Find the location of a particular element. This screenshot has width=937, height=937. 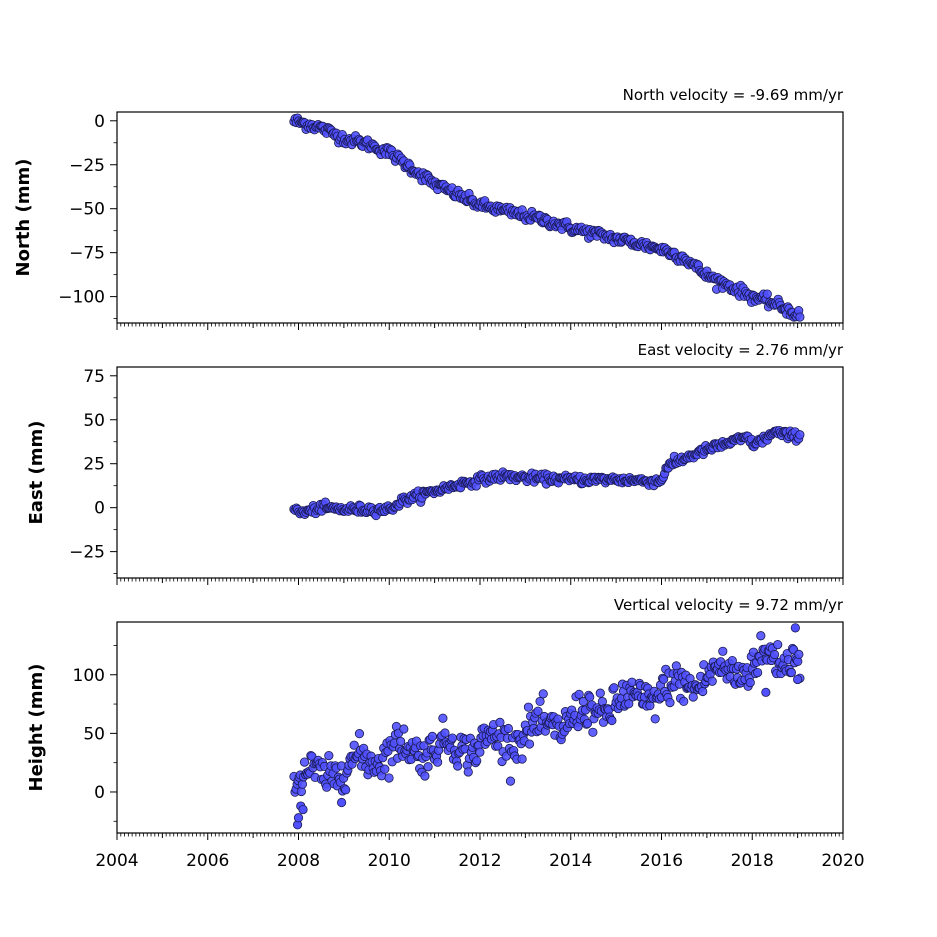

north-y-tick-label: −75 is located at coordinates (87, 254).